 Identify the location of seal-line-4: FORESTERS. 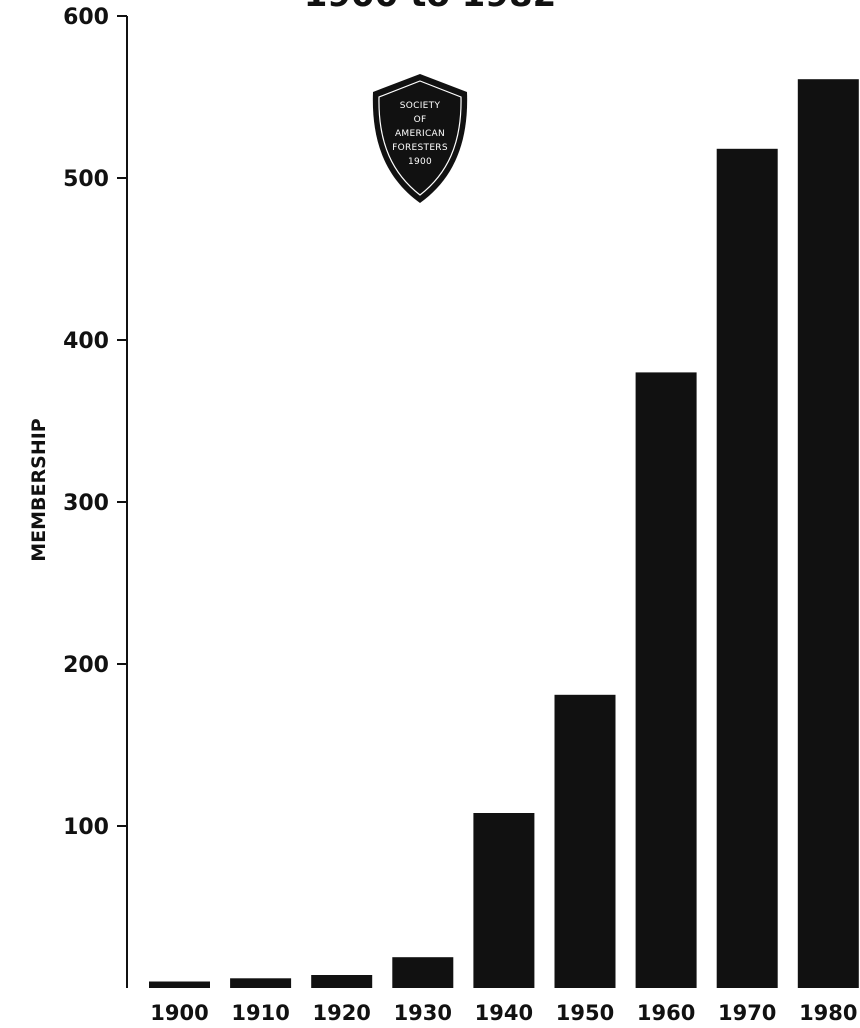
(420, 148).